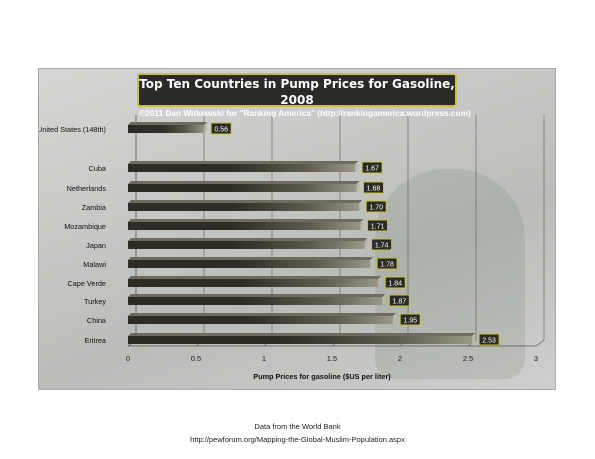 This screenshot has height=459, width=595. I want to click on category-label: Eritrea, so click(96, 340).